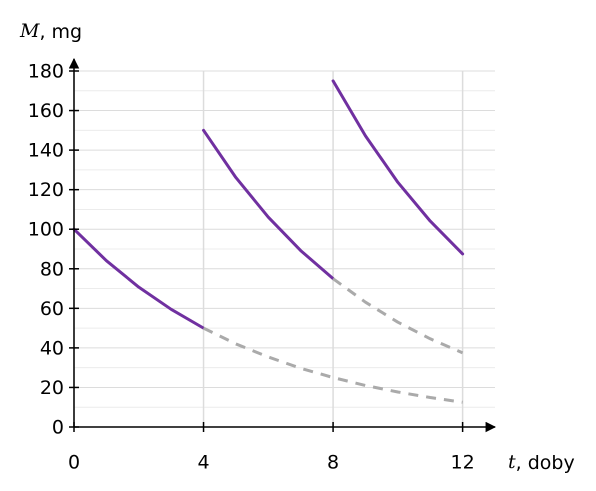 The width and height of the screenshot is (596, 491). What do you see at coordinates (541, 462) in the screenshot?
I see `x-axis-label: t, doby` at bounding box center [541, 462].